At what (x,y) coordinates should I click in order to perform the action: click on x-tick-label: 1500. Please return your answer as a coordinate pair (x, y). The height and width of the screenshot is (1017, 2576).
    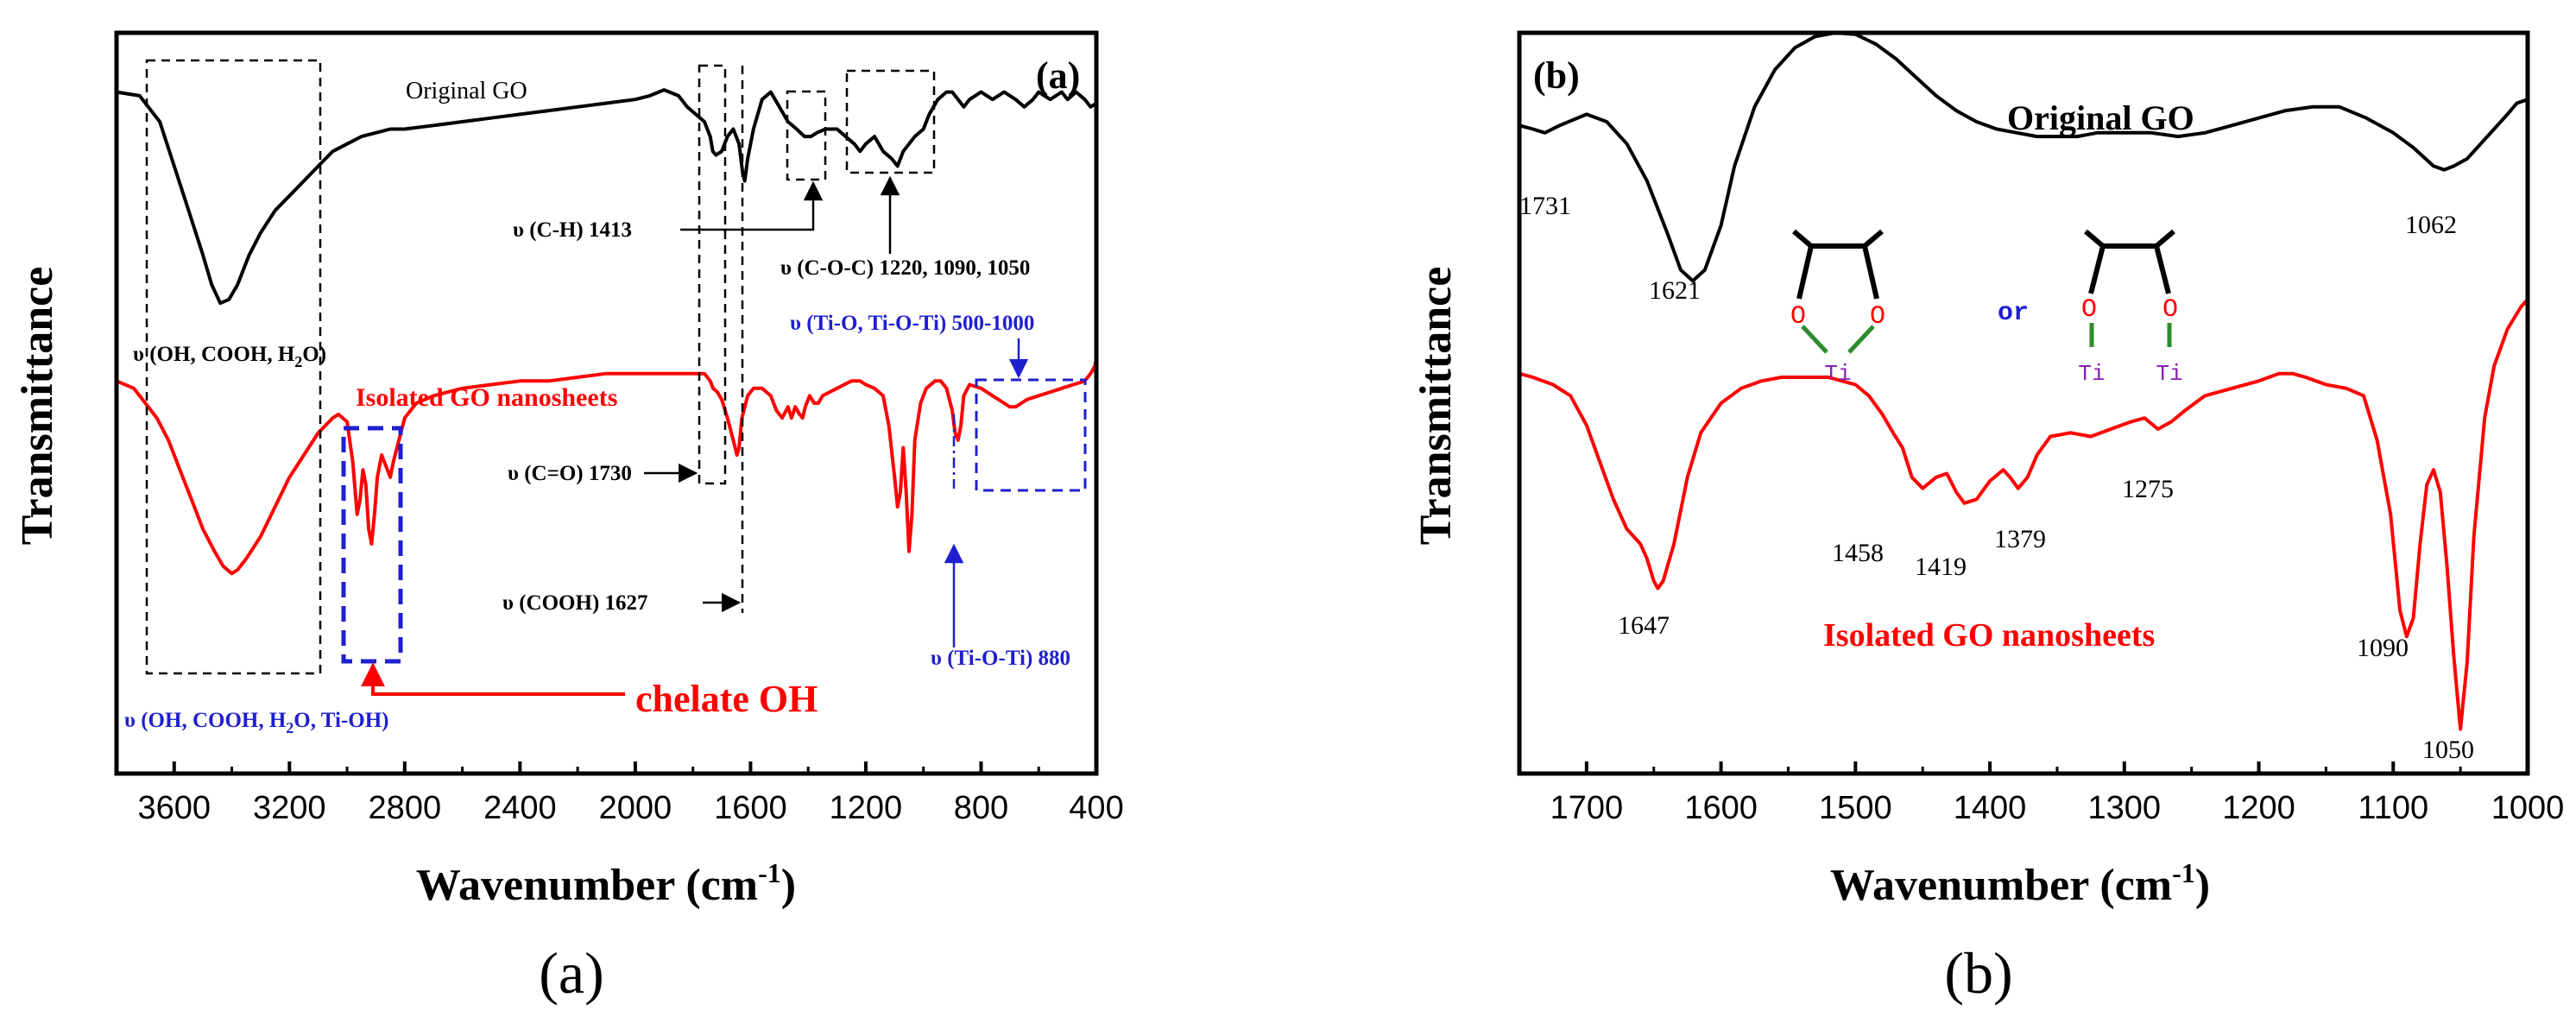
    Looking at the image, I should click on (1855, 808).